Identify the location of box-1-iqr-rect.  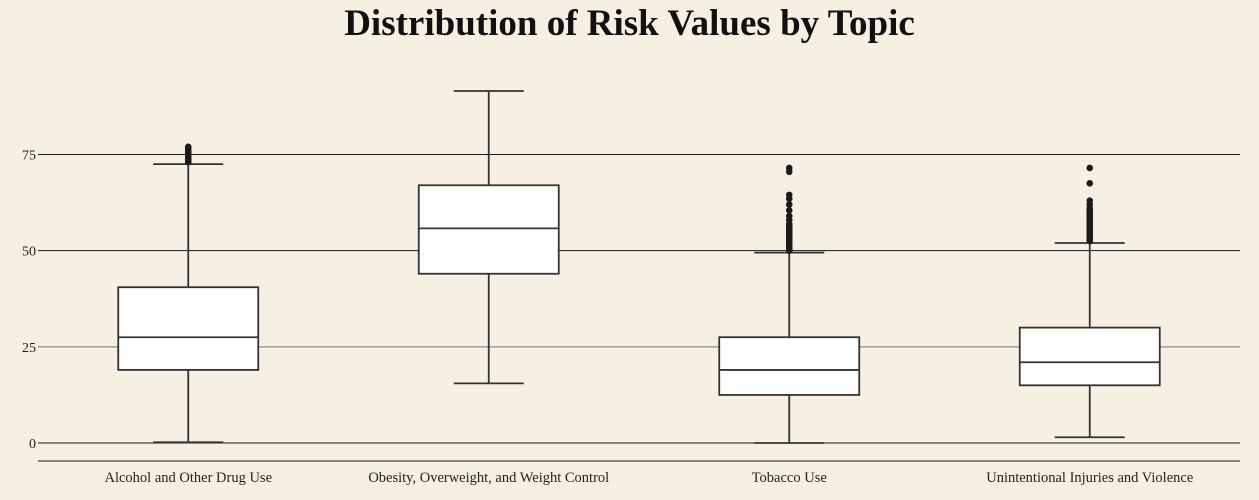
(188, 328).